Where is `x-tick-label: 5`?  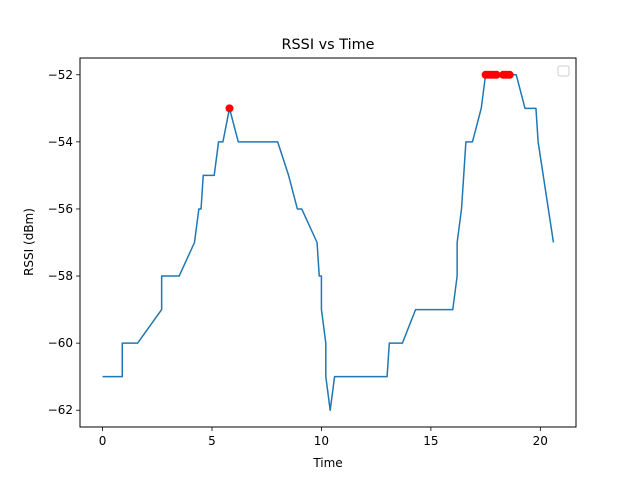 x-tick-label: 5 is located at coordinates (212, 441).